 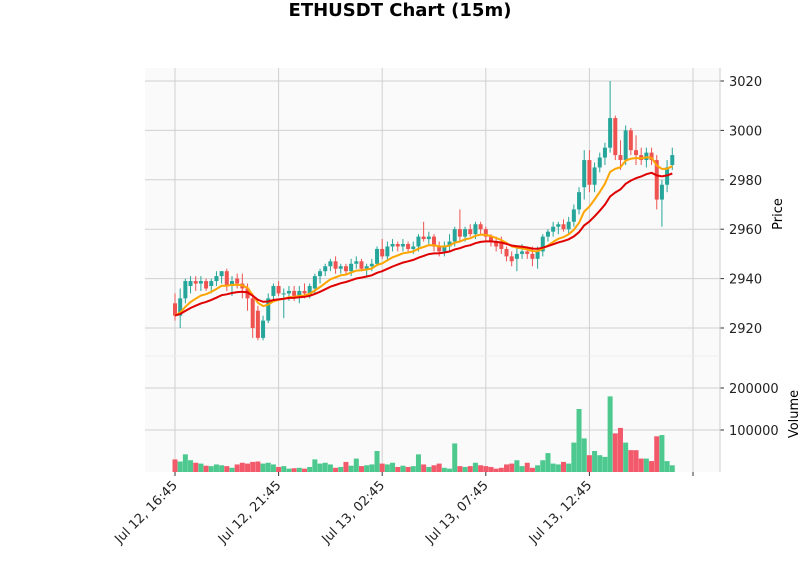 I want to click on price-tick-label: 3020, so click(x=745, y=82).